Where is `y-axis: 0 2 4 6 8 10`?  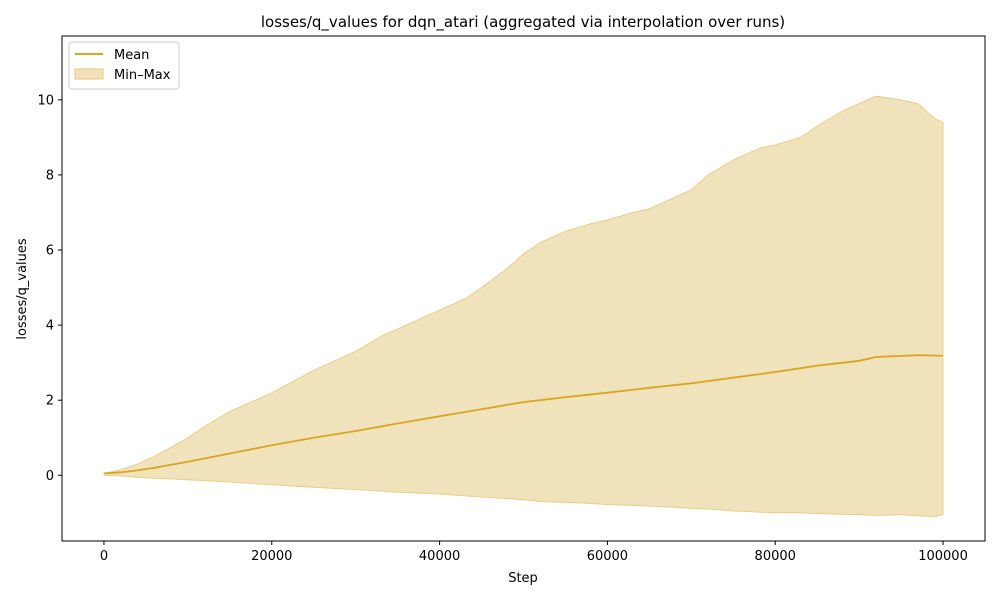 y-axis: 0 2 4 6 8 10 is located at coordinates (49, 288).